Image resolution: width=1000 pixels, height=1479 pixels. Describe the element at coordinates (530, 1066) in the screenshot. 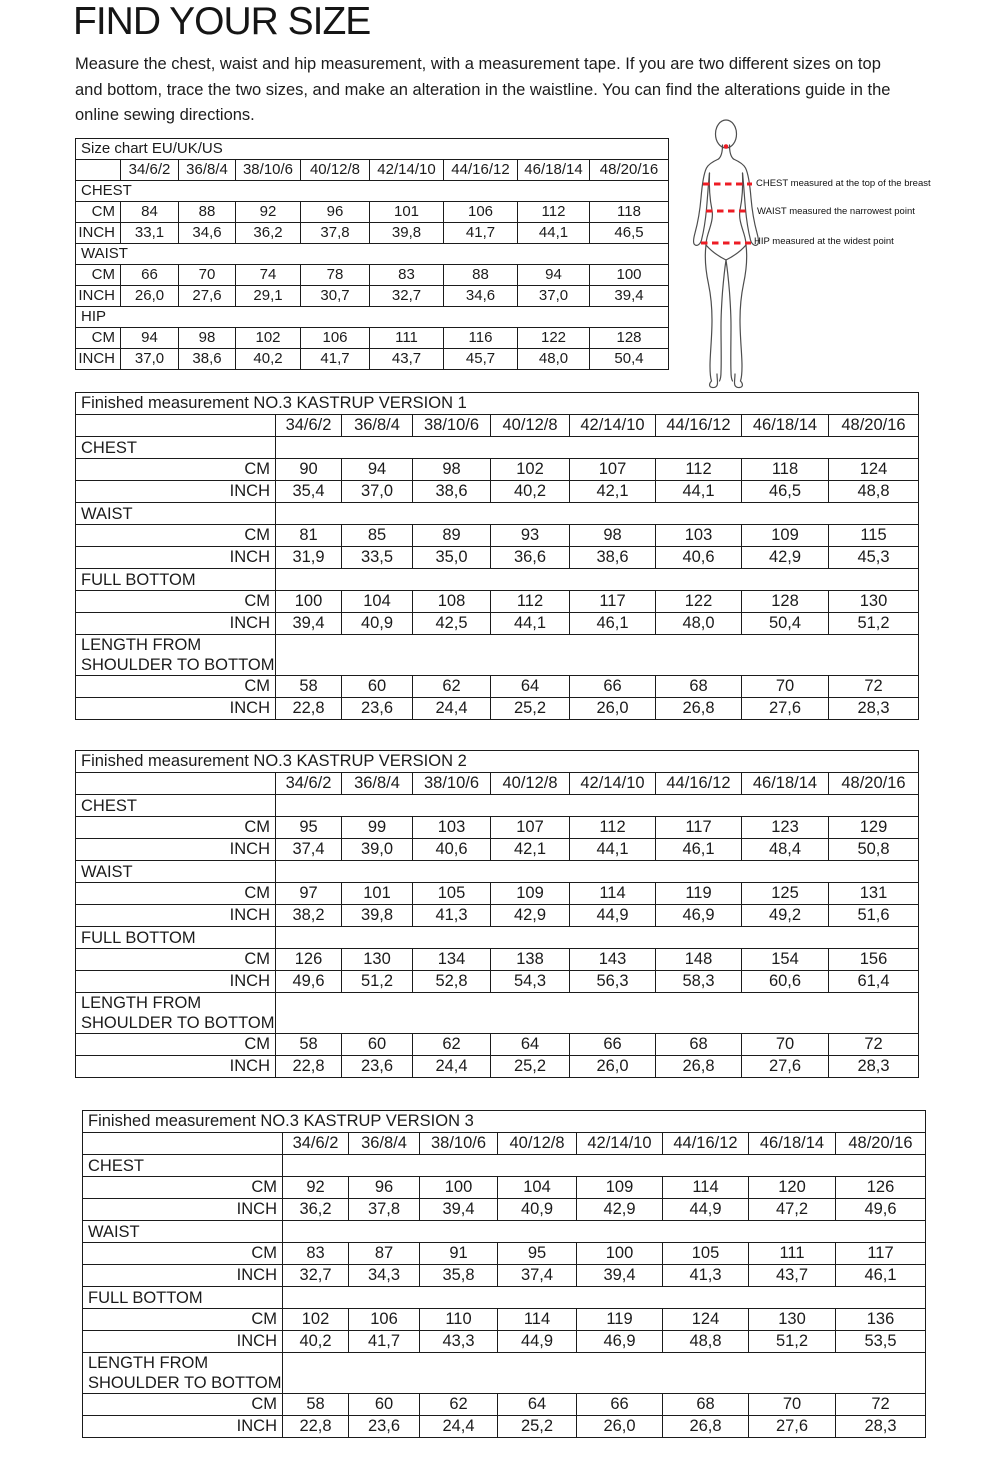

I see `inch-value-cell: 25,2` at that location.